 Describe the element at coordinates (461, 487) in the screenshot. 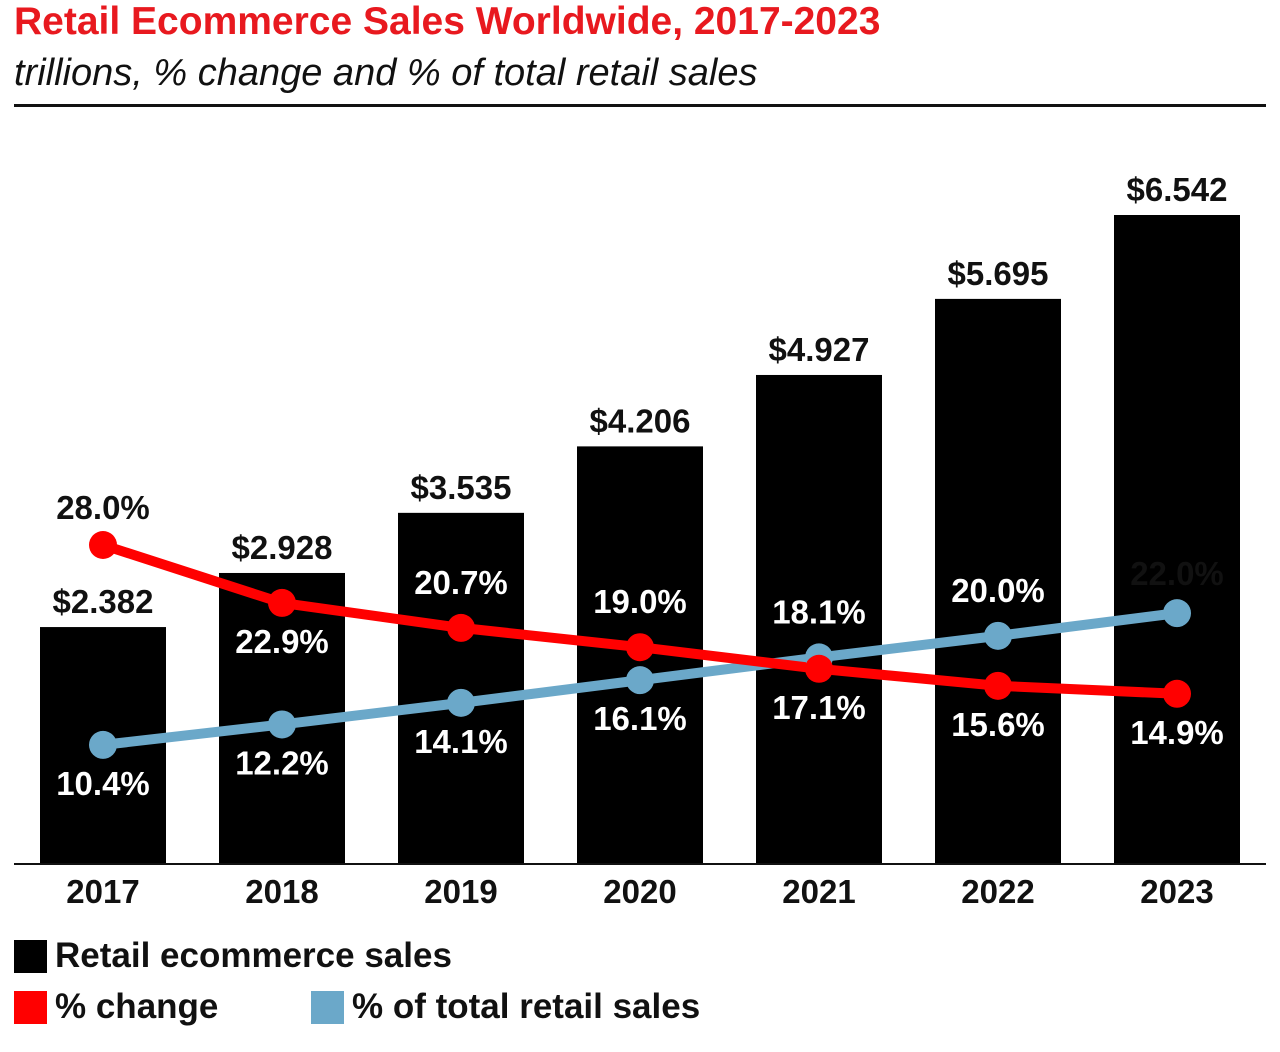

I see `bar-value-label-2019: $3.535` at that location.